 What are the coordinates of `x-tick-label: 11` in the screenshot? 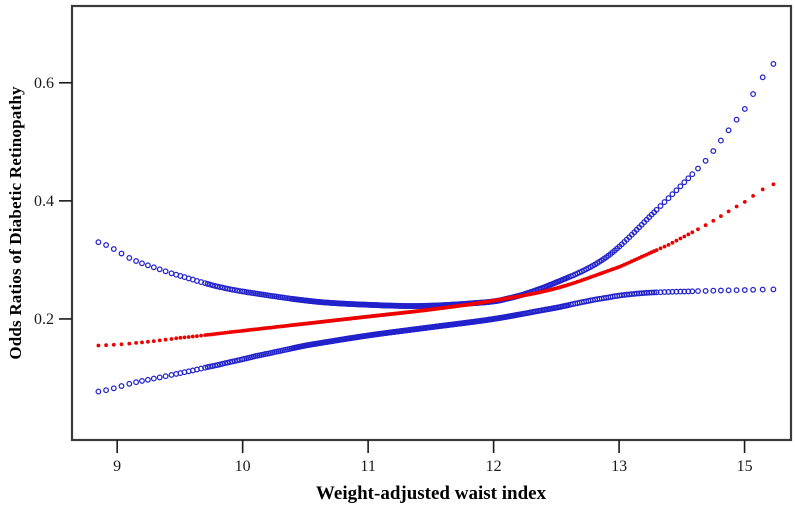 It's located at (367, 466).